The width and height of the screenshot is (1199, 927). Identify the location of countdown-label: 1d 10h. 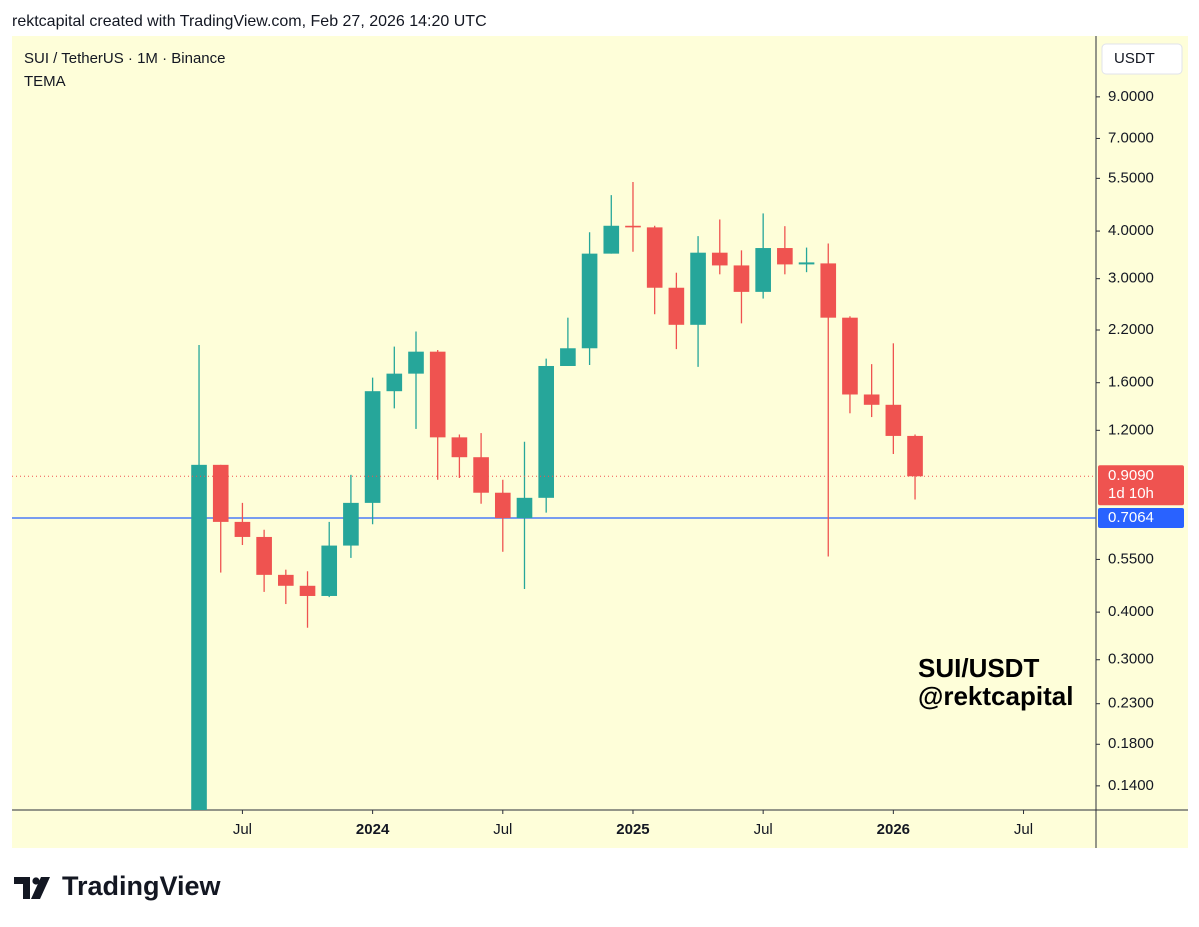
(1131, 493).